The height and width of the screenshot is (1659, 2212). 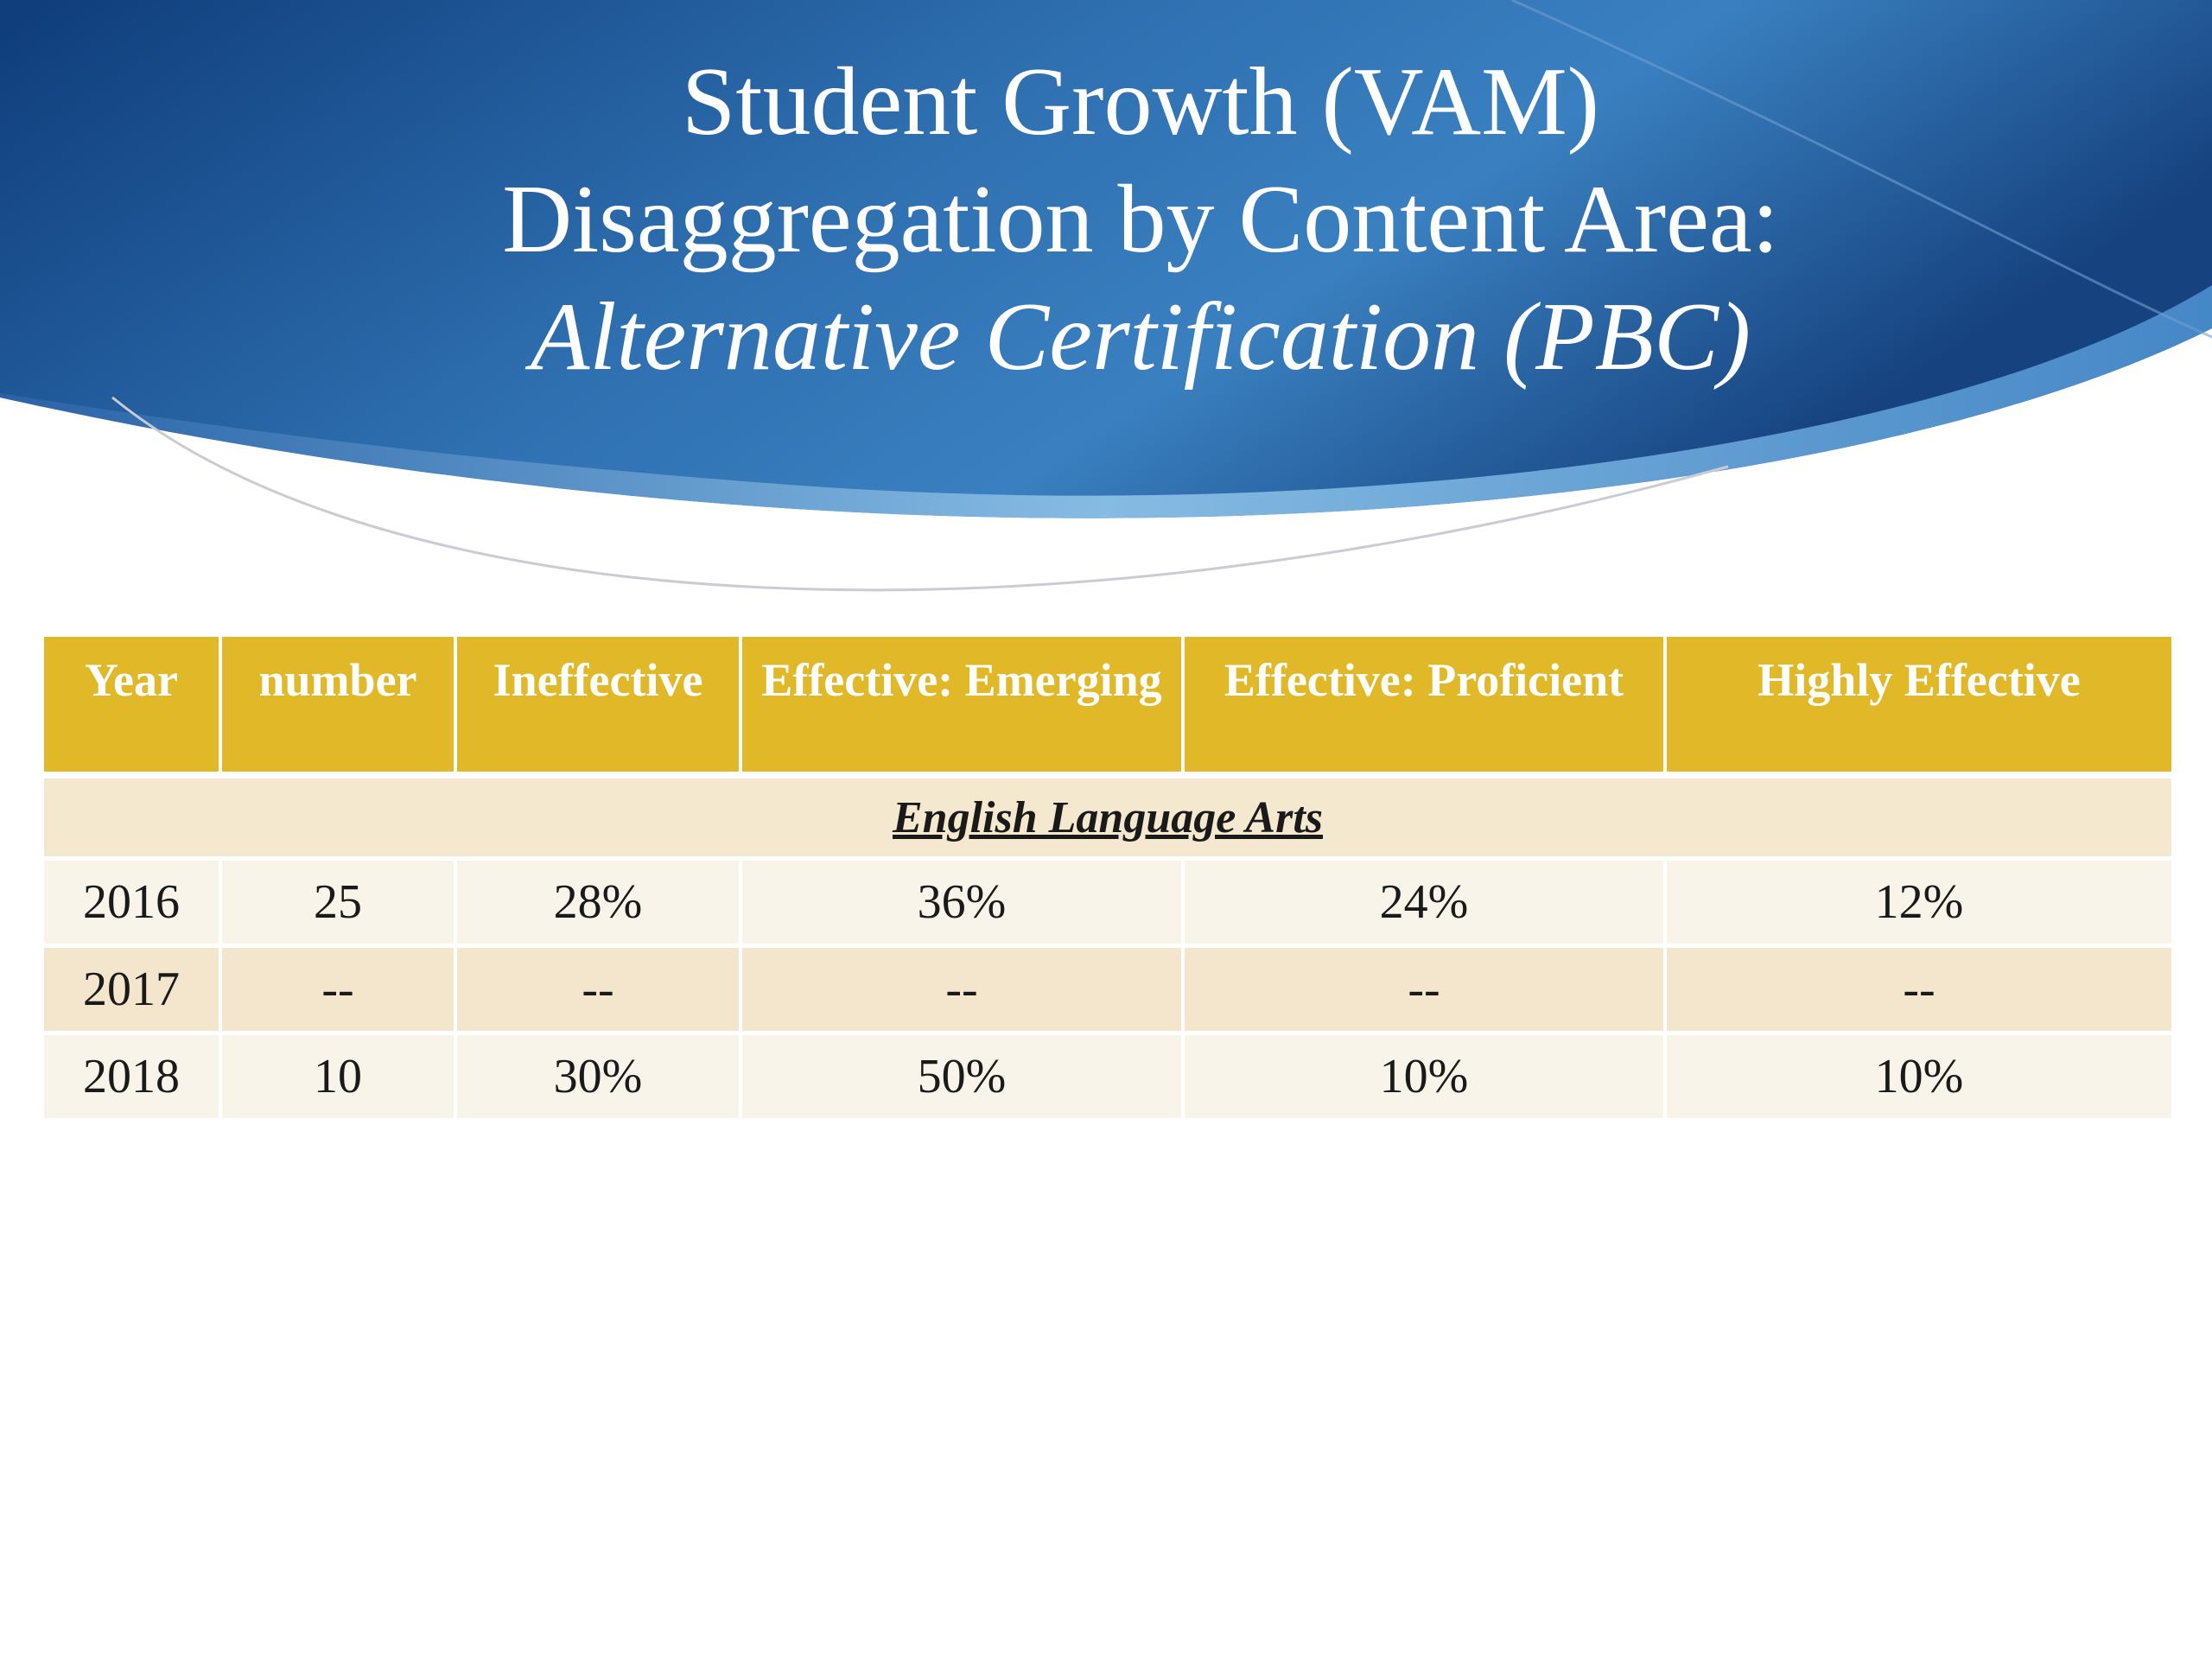 I want to click on banner-swoosh, so click(x=1106, y=401).